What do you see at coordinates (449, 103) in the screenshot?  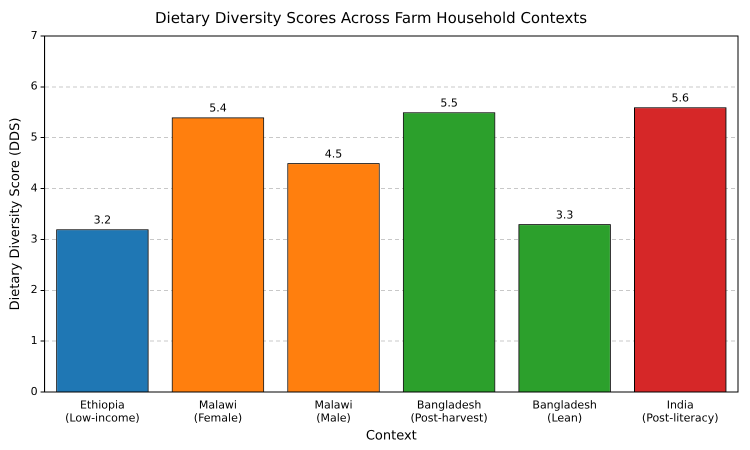 I see `data-label: 5.5` at bounding box center [449, 103].